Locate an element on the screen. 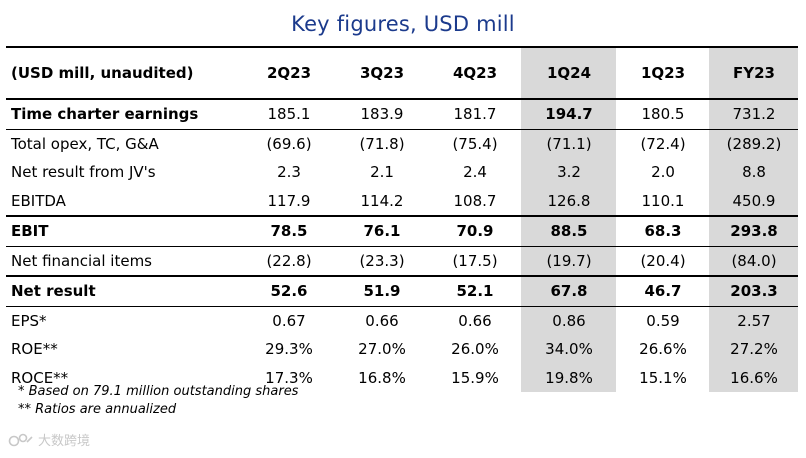 The height and width of the screenshot is (458, 806). cell-1q24: 0.86 is located at coordinates (568, 320).